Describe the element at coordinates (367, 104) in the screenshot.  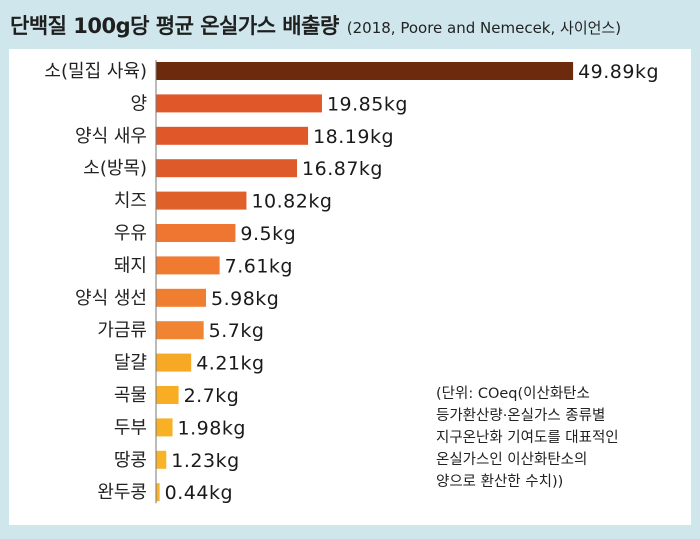
I see `value-label: 19.85kg` at that location.